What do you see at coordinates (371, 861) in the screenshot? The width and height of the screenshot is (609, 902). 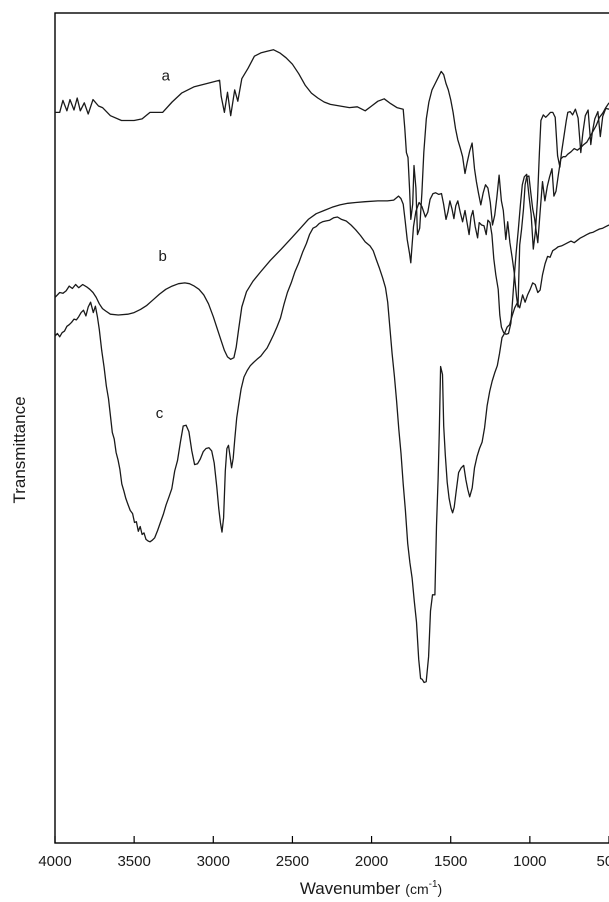 I see `x-tick-label: 2000` at bounding box center [371, 861].